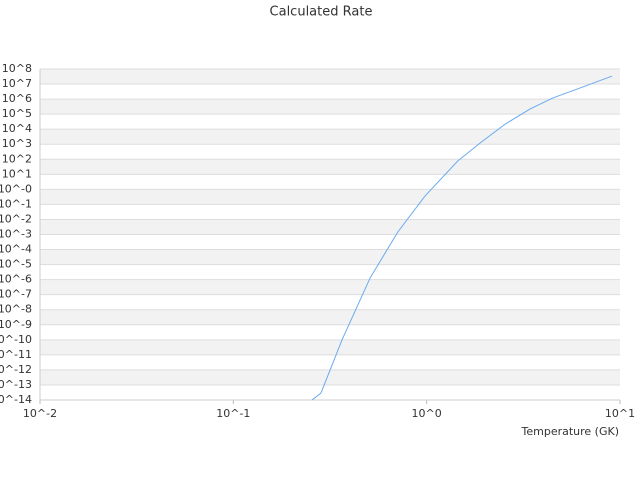  Describe the element at coordinates (17, 98) in the screenshot. I see `y-tick-label: 10^6` at that location.